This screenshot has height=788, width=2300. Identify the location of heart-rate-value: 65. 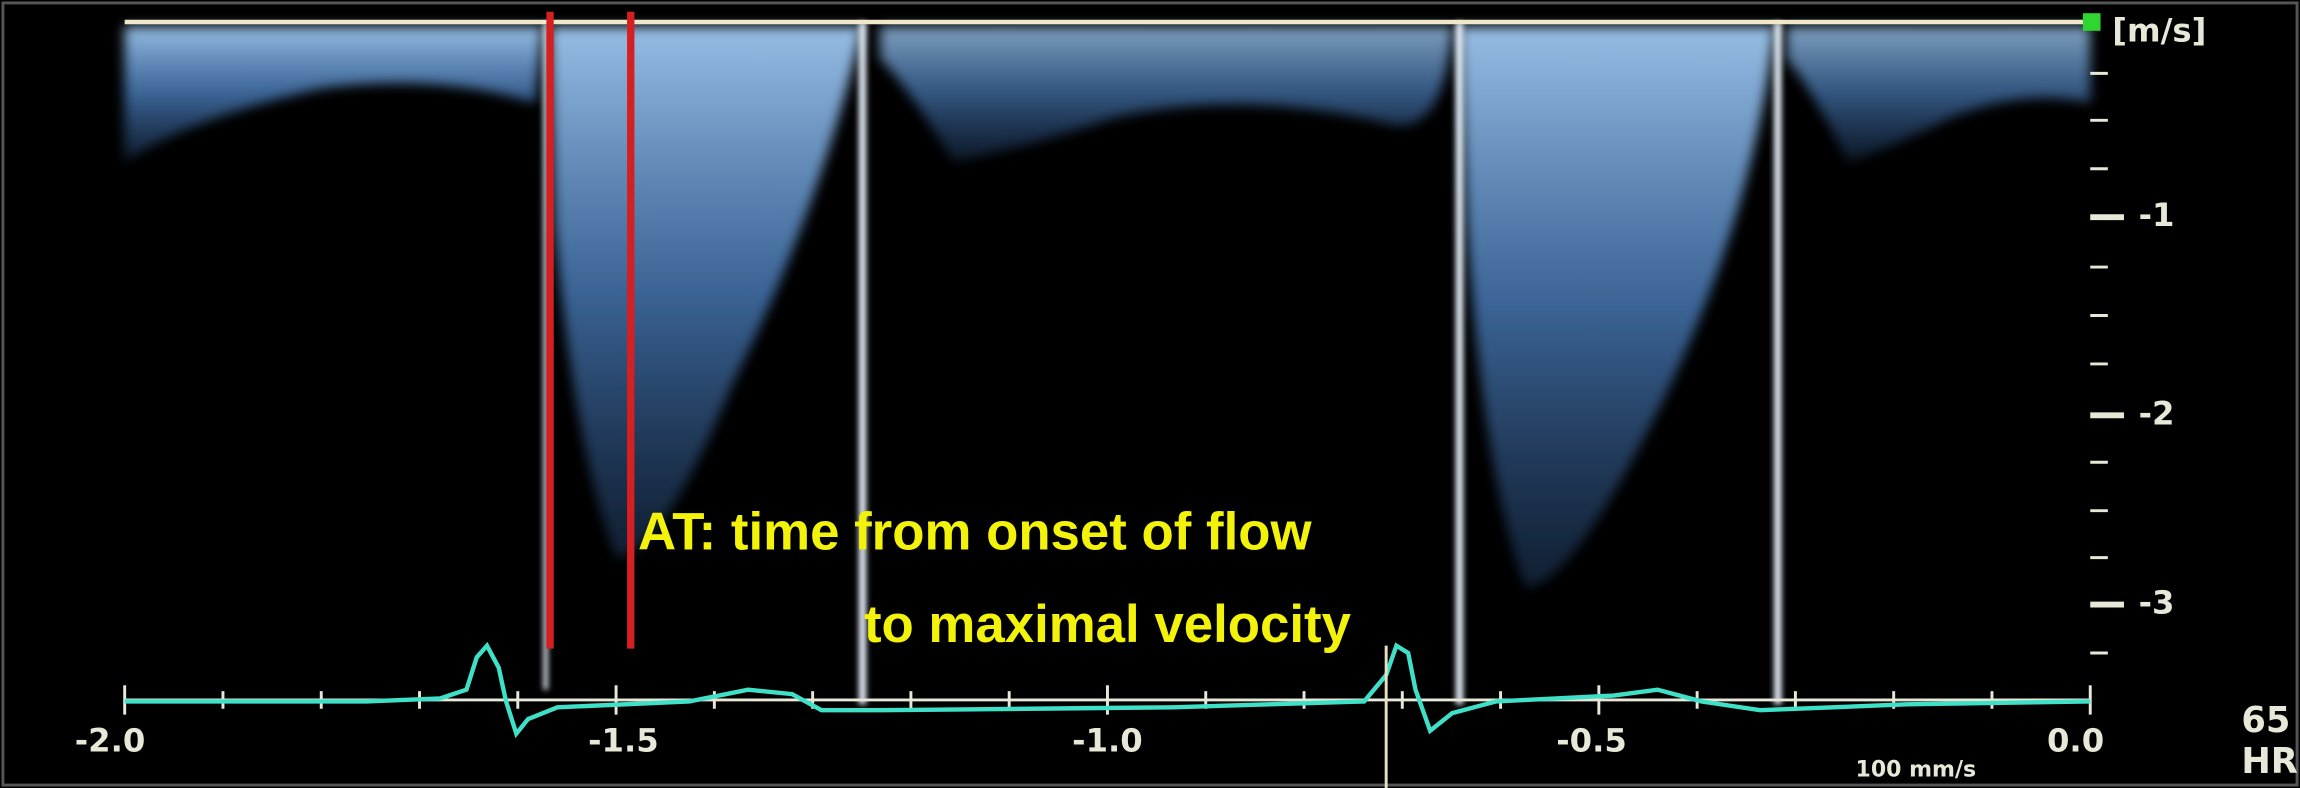
(2265, 720).